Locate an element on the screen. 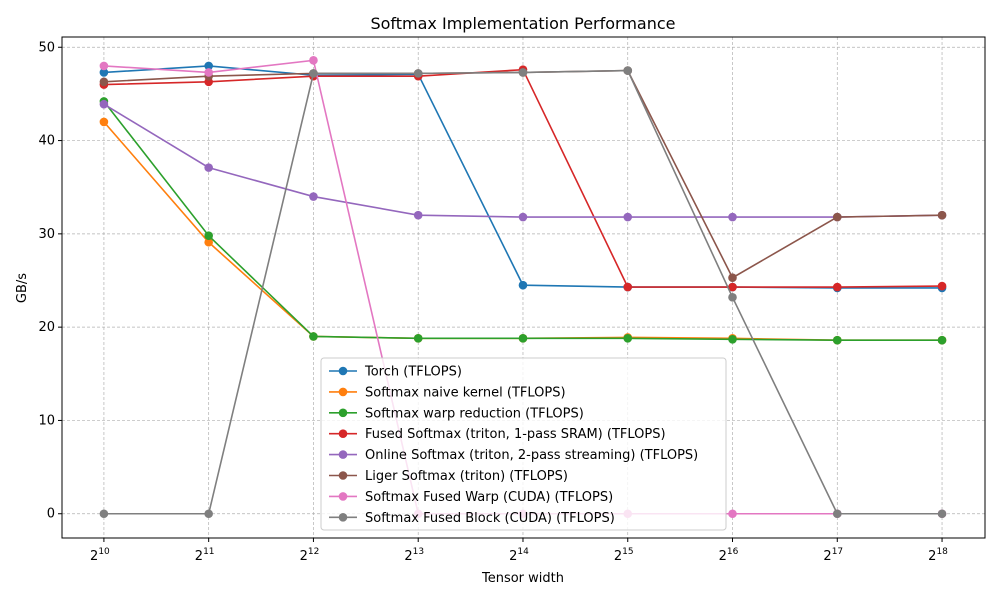 The height and width of the screenshot is (604, 1000). y-axis-label: GB/s is located at coordinates (22, 288).